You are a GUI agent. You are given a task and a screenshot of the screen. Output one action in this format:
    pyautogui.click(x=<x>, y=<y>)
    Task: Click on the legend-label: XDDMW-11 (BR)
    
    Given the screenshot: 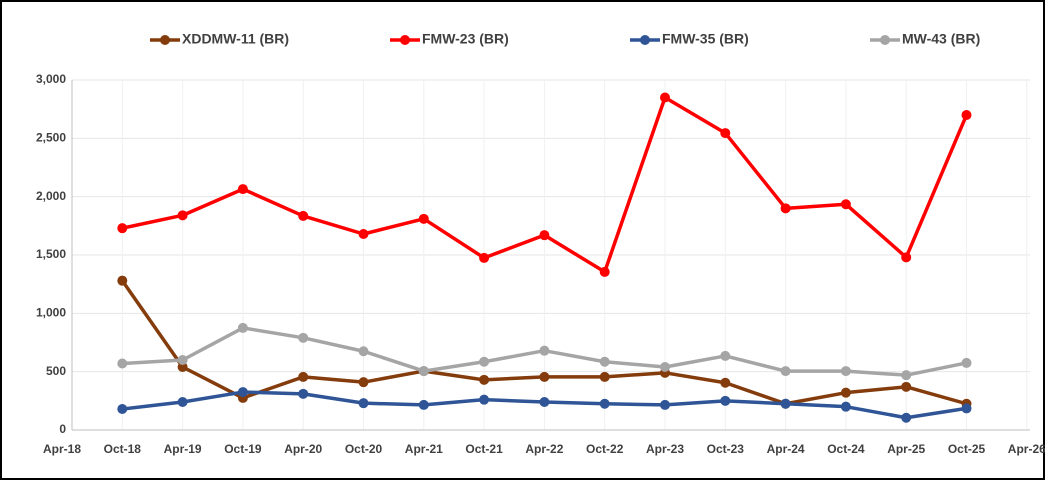 What is the action you would take?
    pyautogui.click(x=235, y=39)
    